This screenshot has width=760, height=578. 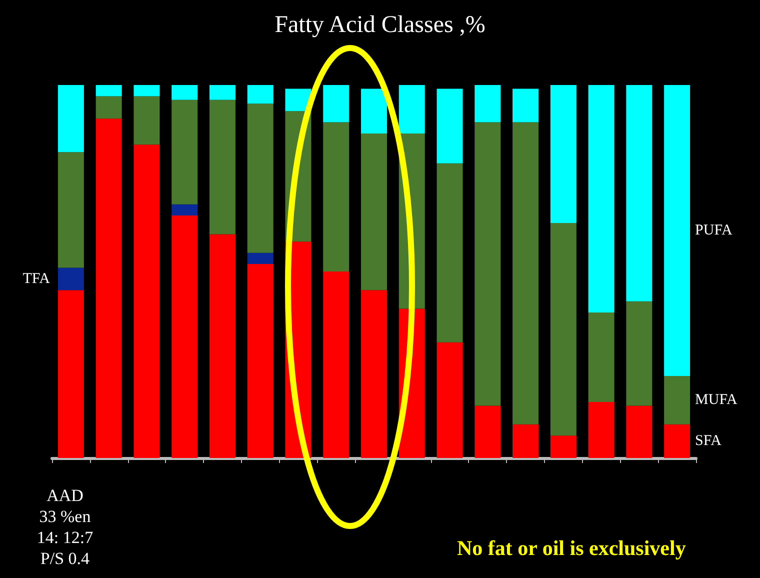 I want to click on text: AAD, so click(x=65, y=496).